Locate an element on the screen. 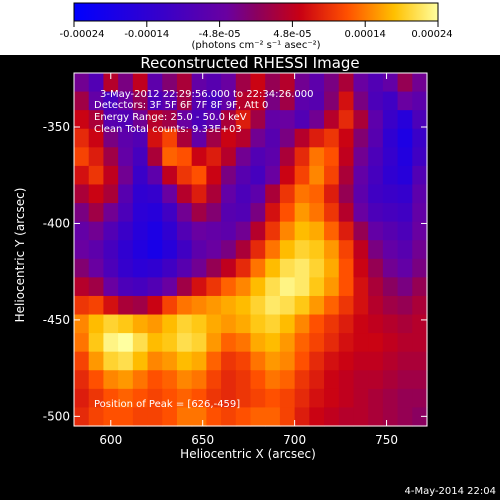 The image size is (500, 500). annotation-total-counts: Clean Total counts: 9.33E+03 is located at coordinates (168, 129).